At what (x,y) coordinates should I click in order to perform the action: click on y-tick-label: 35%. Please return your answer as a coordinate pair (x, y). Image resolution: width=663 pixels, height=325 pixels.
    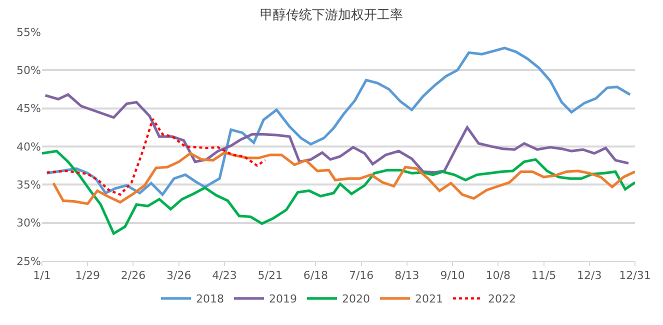
    Looking at the image, I should click on (28, 185).